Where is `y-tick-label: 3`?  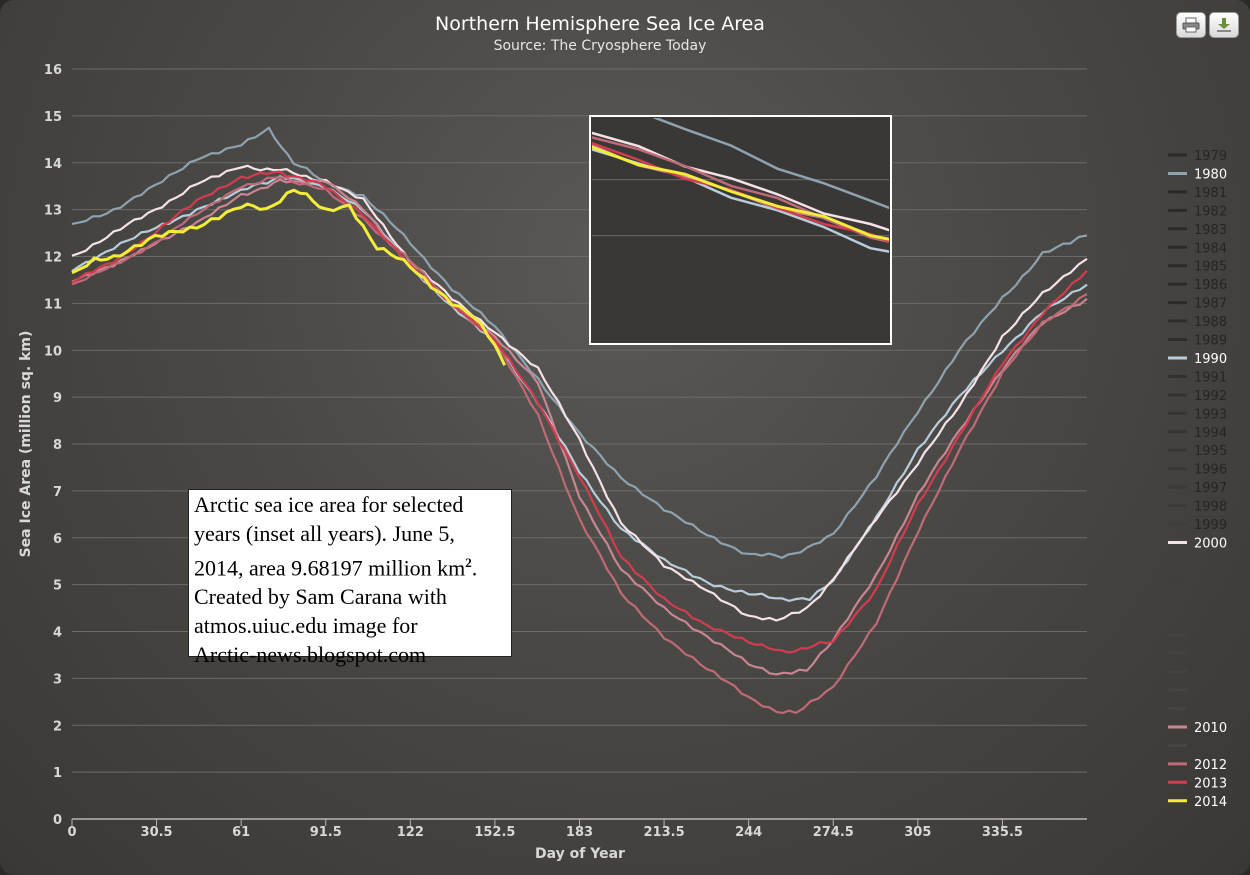
y-tick-label: 3 is located at coordinates (57, 679).